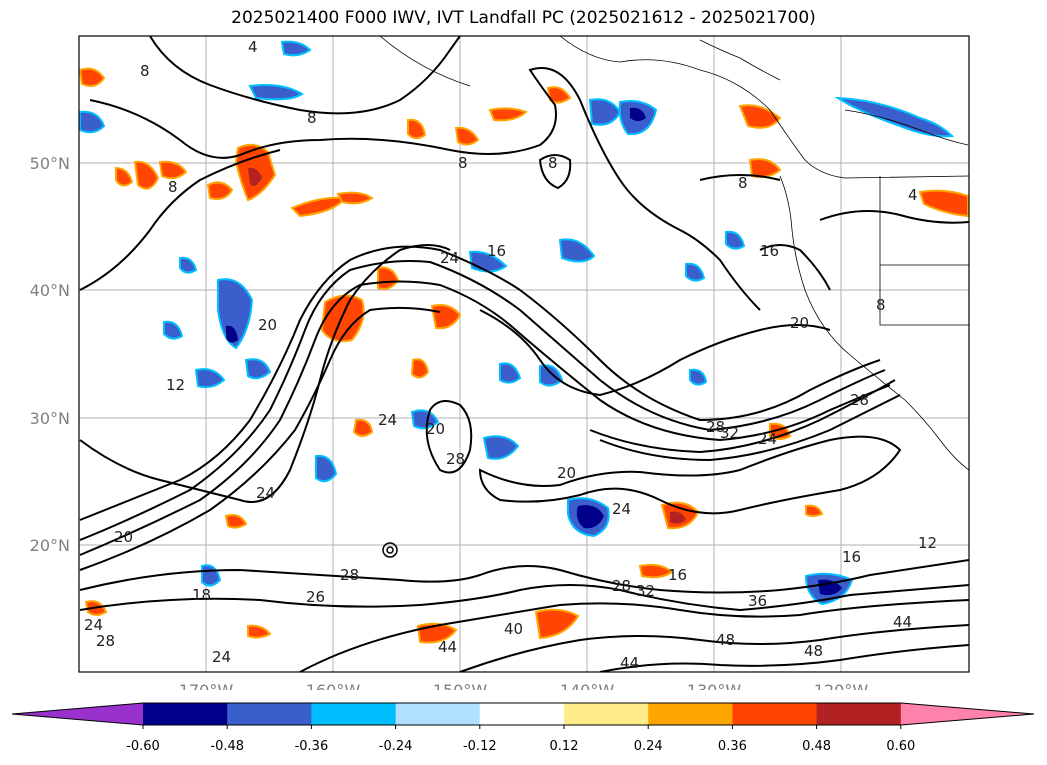  I want to click on landfall-marker, so click(390, 550).